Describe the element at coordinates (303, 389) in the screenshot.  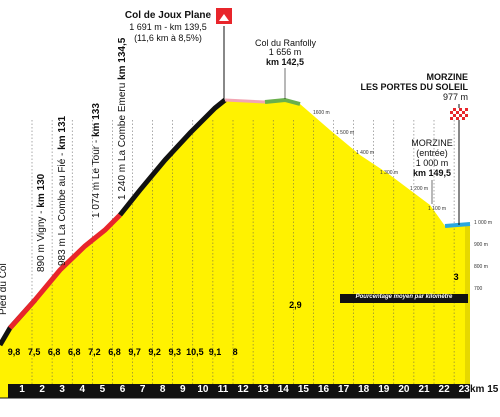
I see `km-marker-15: 15` at that location.